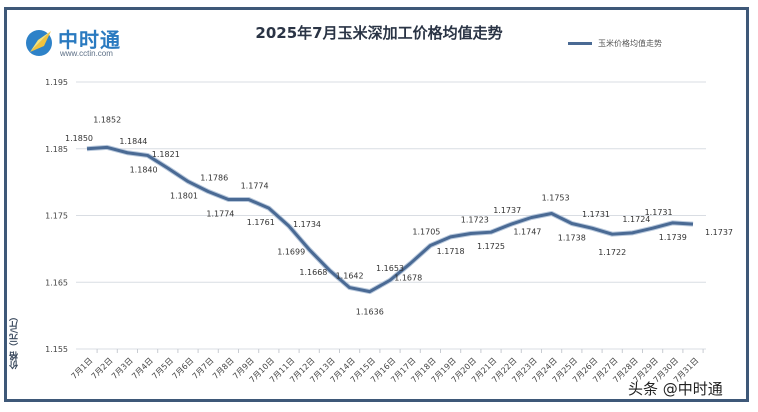  What do you see at coordinates (39, 43) in the screenshot?
I see `globe-rocket-icon` at bounding box center [39, 43].